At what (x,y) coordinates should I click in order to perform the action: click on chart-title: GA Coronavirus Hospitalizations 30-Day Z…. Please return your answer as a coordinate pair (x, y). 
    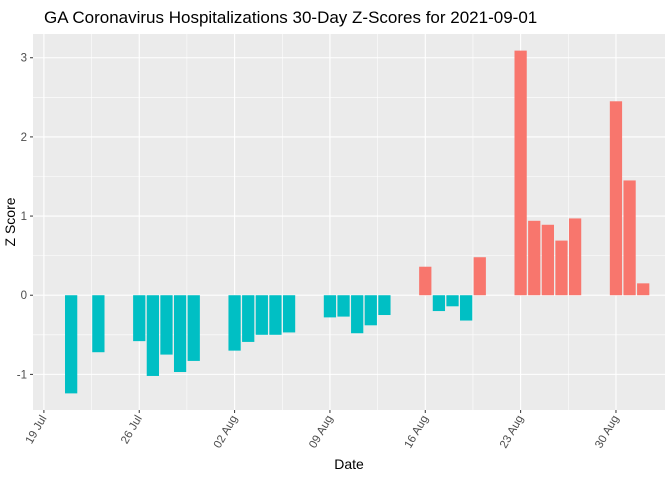
    Looking at the image, I should click on (290, 17).